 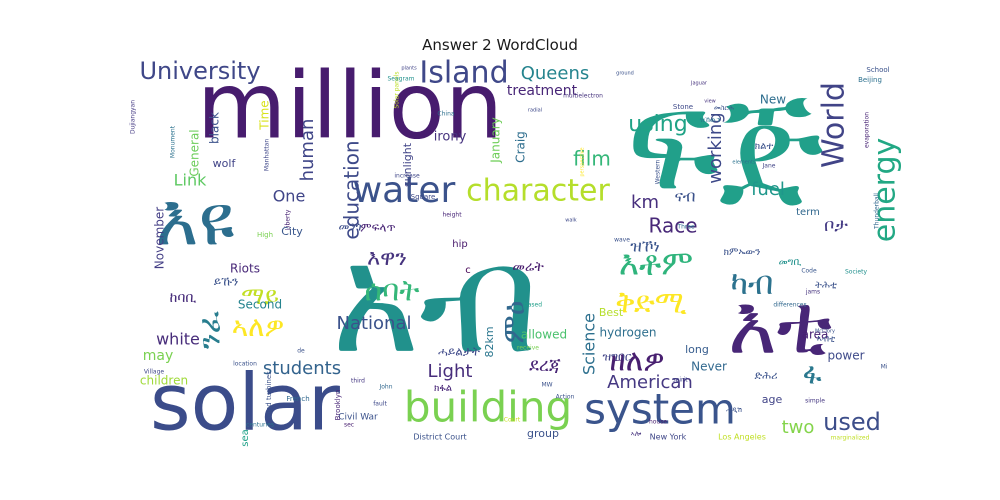 What do you see at coordinates (543, 433) in the screenshot?
I see `word-66: group` at bounding box center [543, 433].